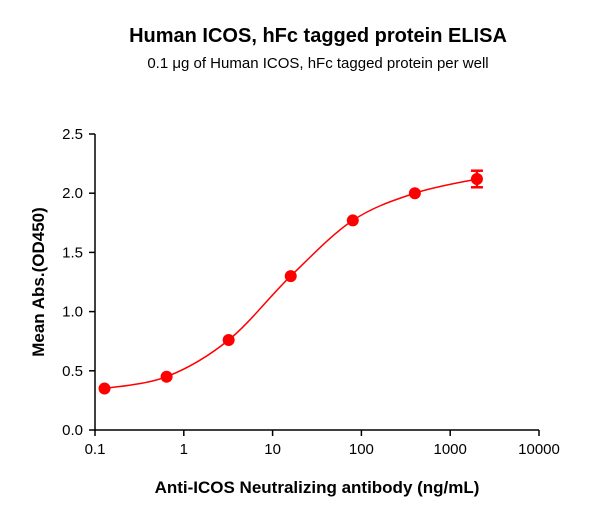 Image resolution: width=600 pixels, height=516 pixels. I want to click on y-tick-label: 2.5, so click(72, 134).